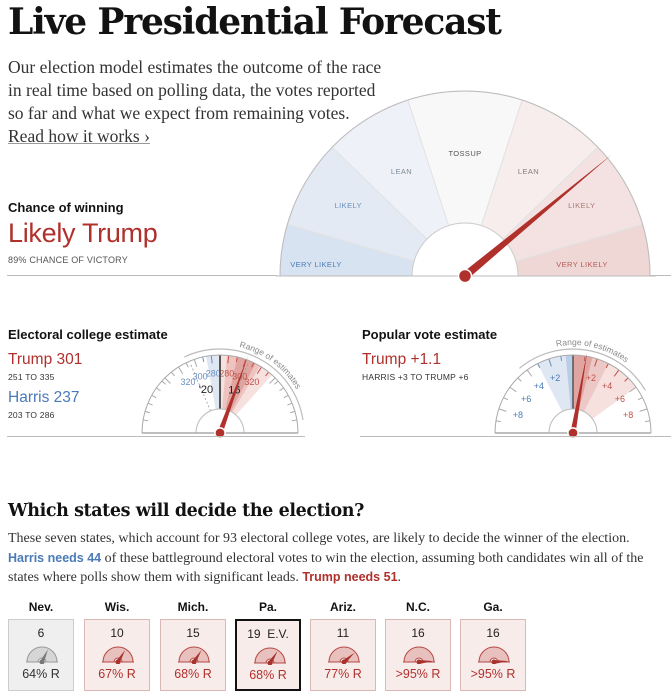 Image resolution: width=671 pixels, height=700 pixels. I want to click on gauge-hub-area, so click(465, 249).